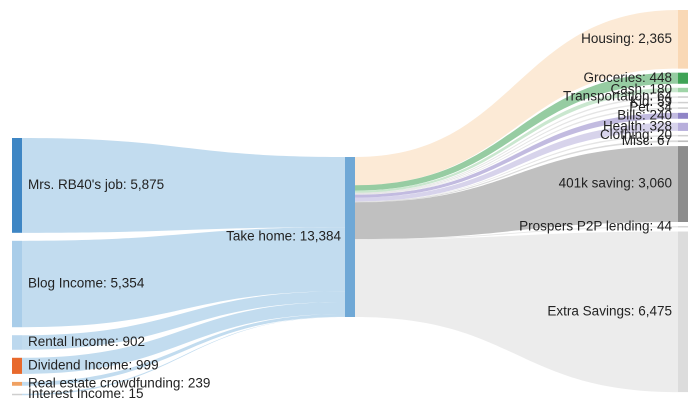 The image size is (700, 405). I want to click on node-misc, so click(683, 141).